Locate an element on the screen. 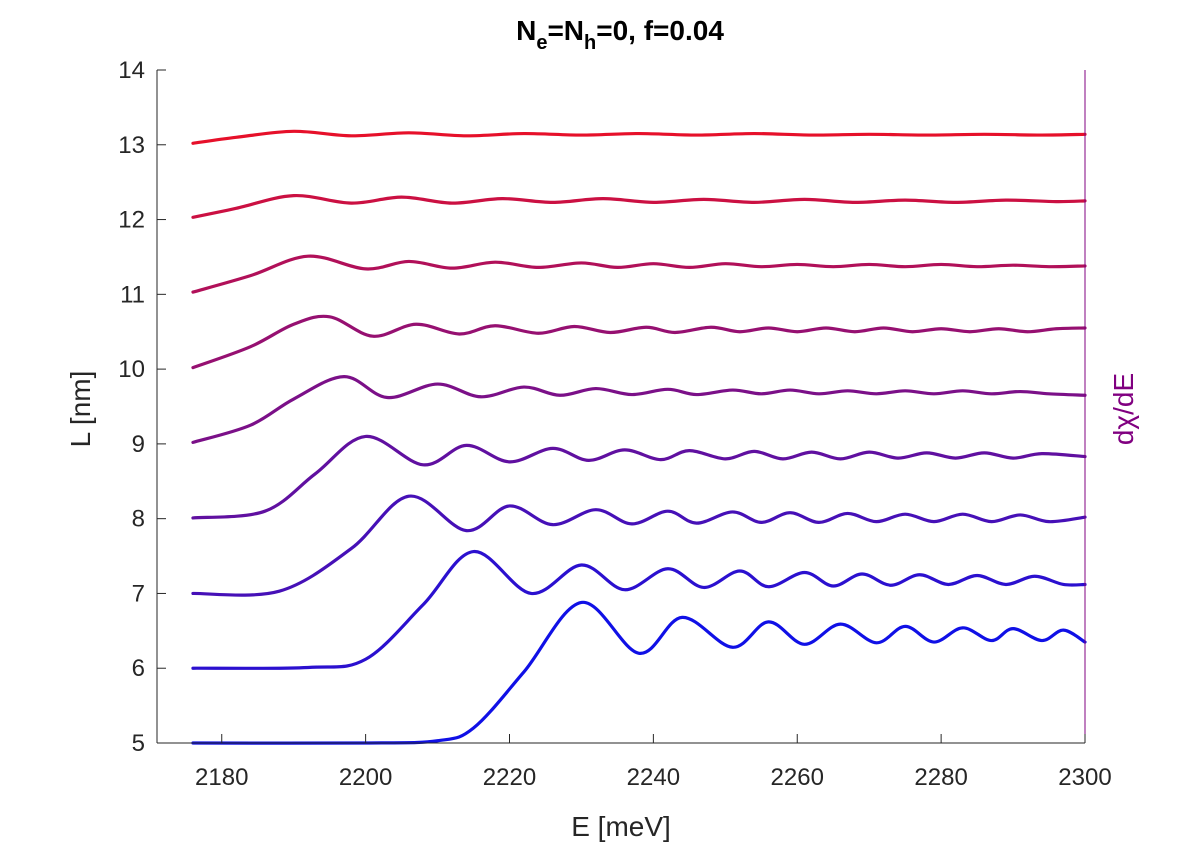 This screenshot has width=1200, height=844. x-tick-label: 2180 is located at coordinates (221, 777).